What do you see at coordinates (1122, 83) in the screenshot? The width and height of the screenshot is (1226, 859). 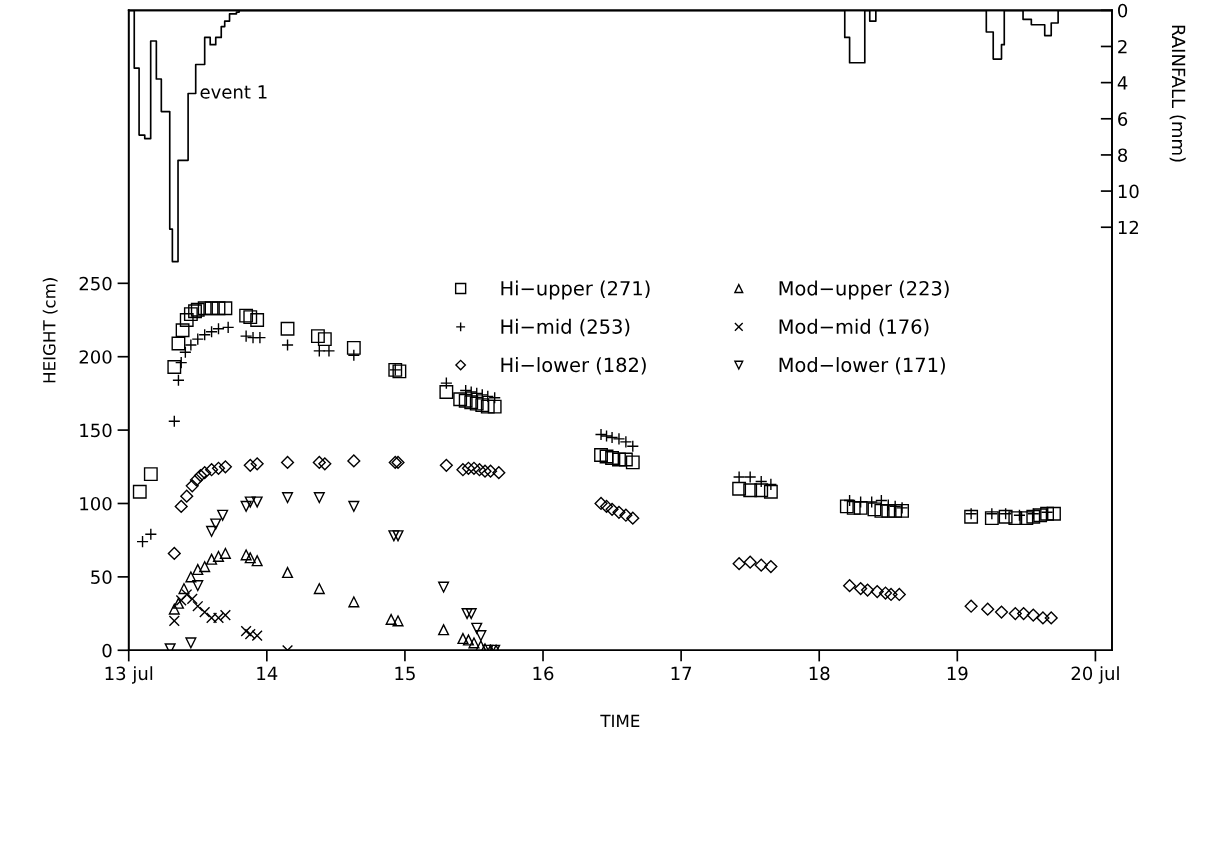 I see `y2-tick-label: 4` at bounding box center [1122, 83].